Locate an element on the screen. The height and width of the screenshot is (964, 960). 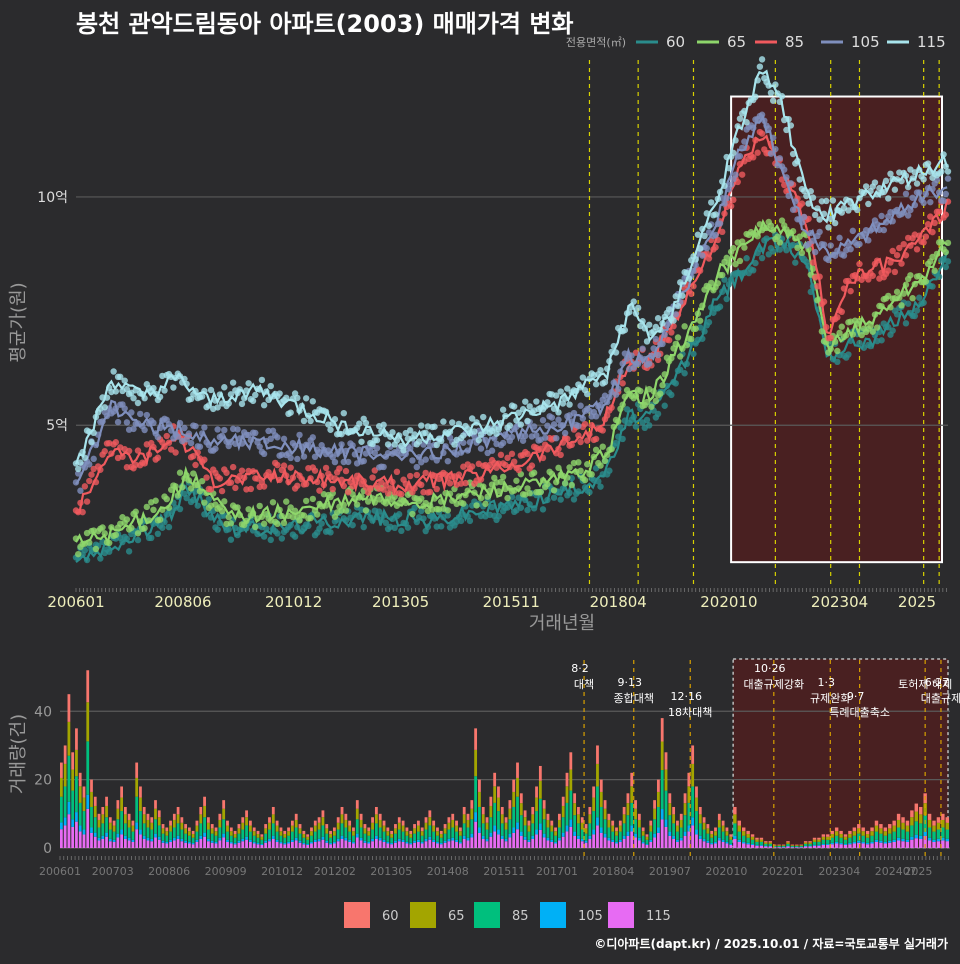
x-tick-label: 200806 is located at coordinates (182, 602).